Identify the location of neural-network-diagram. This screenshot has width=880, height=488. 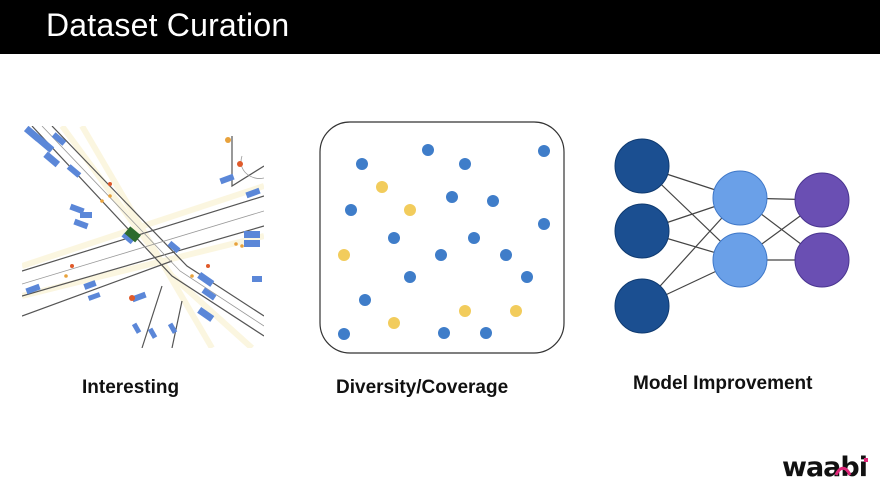
(732, 236).